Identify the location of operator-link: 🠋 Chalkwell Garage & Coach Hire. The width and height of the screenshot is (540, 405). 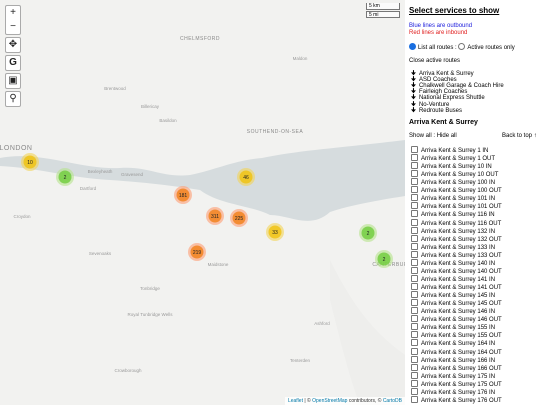
(457, 86).